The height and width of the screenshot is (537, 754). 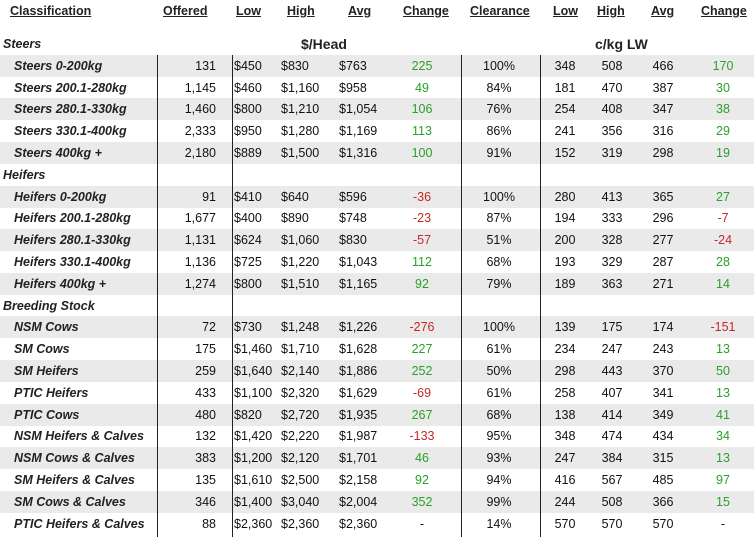 What do you see at coordinates (499, 153) in the screenshot?
I see `clearance-cell: 91%` at bounding box center [499, 153].